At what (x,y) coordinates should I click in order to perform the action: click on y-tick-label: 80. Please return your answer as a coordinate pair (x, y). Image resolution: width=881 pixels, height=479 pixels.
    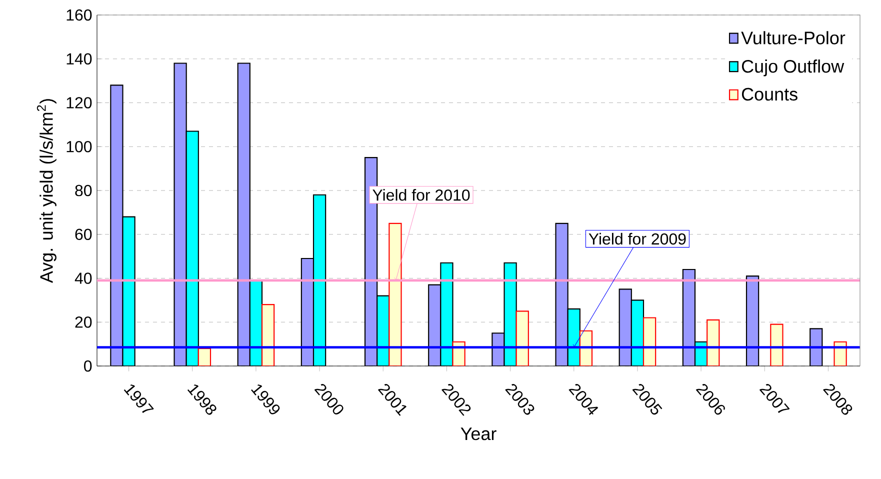
    Looking at the image, I should click on (83, 190).